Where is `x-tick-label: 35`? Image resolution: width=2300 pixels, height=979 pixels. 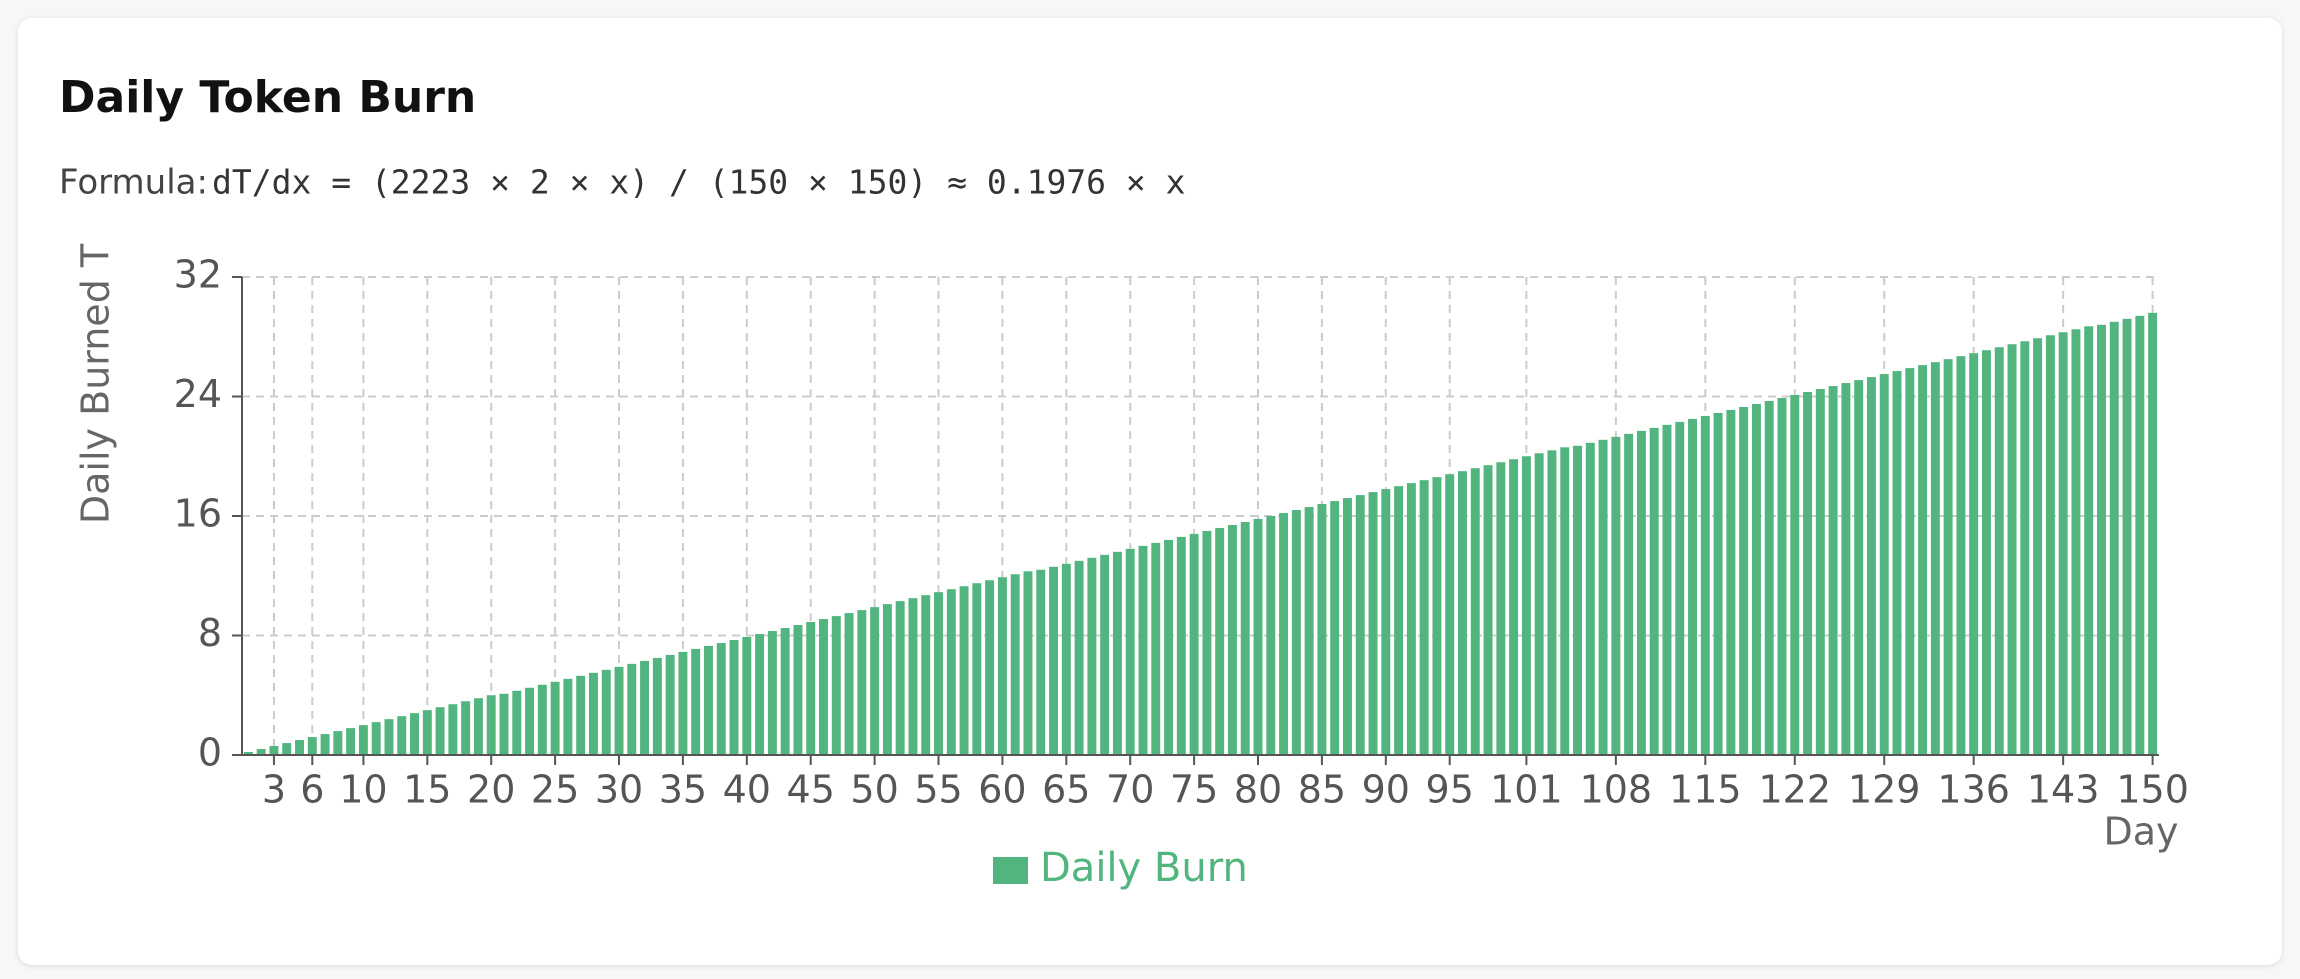 x-tick-label: 35 is located at coordinates (683, 790).